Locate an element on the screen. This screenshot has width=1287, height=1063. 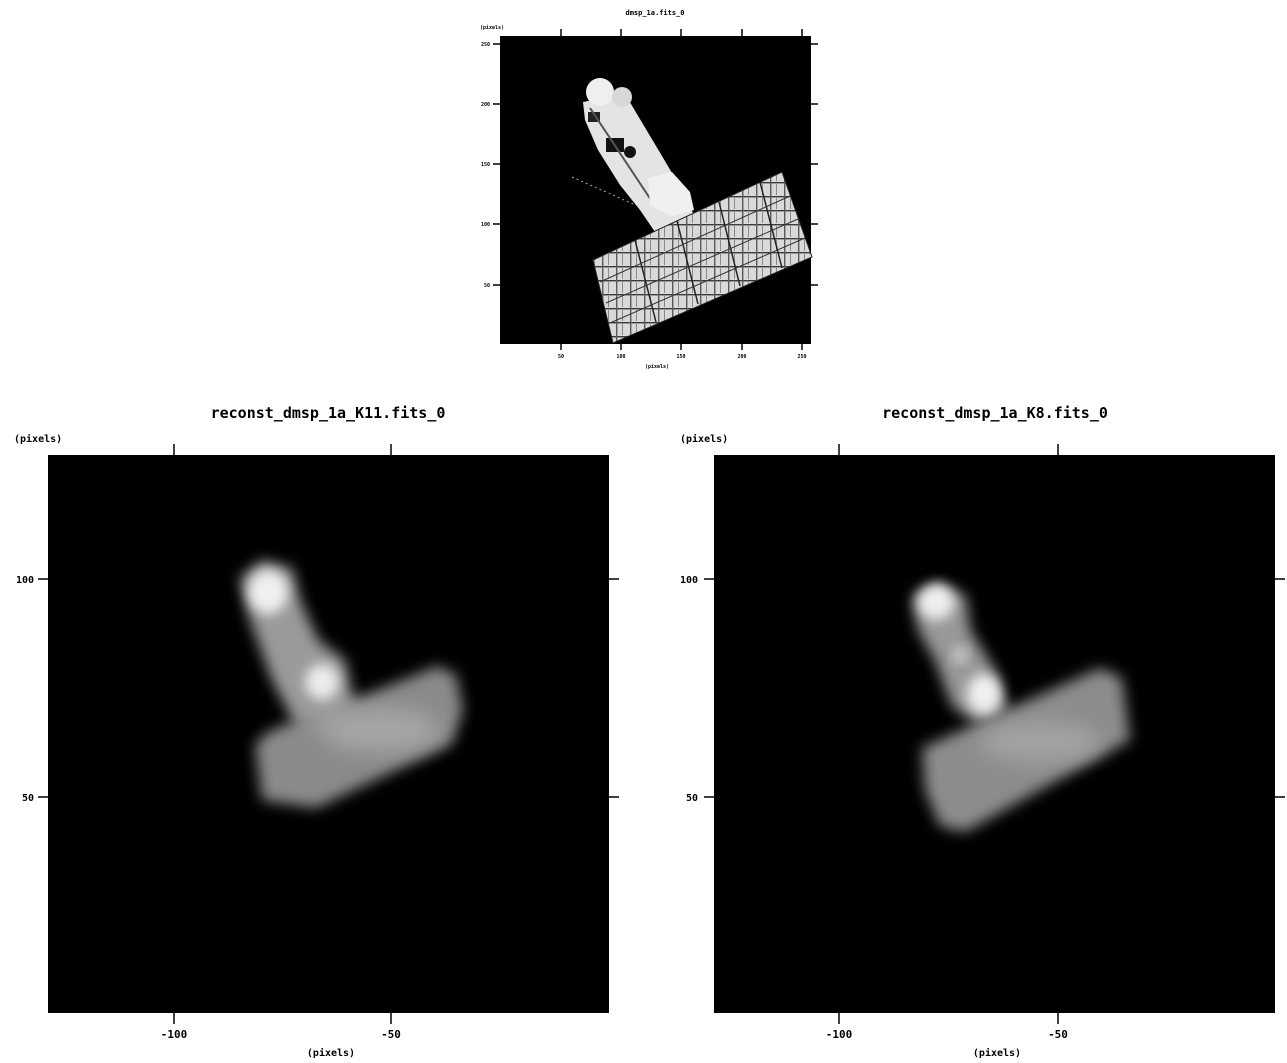
top-panel: dmsp_1a.fits_0 (pixels) is located at coordinates (649, 189).